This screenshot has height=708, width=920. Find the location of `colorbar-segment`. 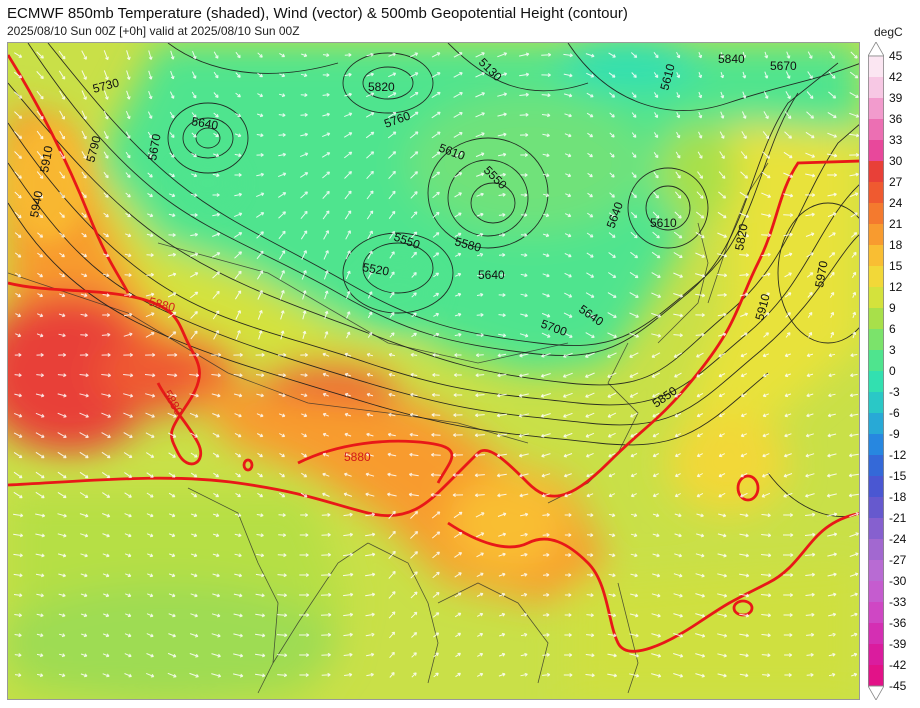

colorbar-segment is located at coordinates (876, 277).